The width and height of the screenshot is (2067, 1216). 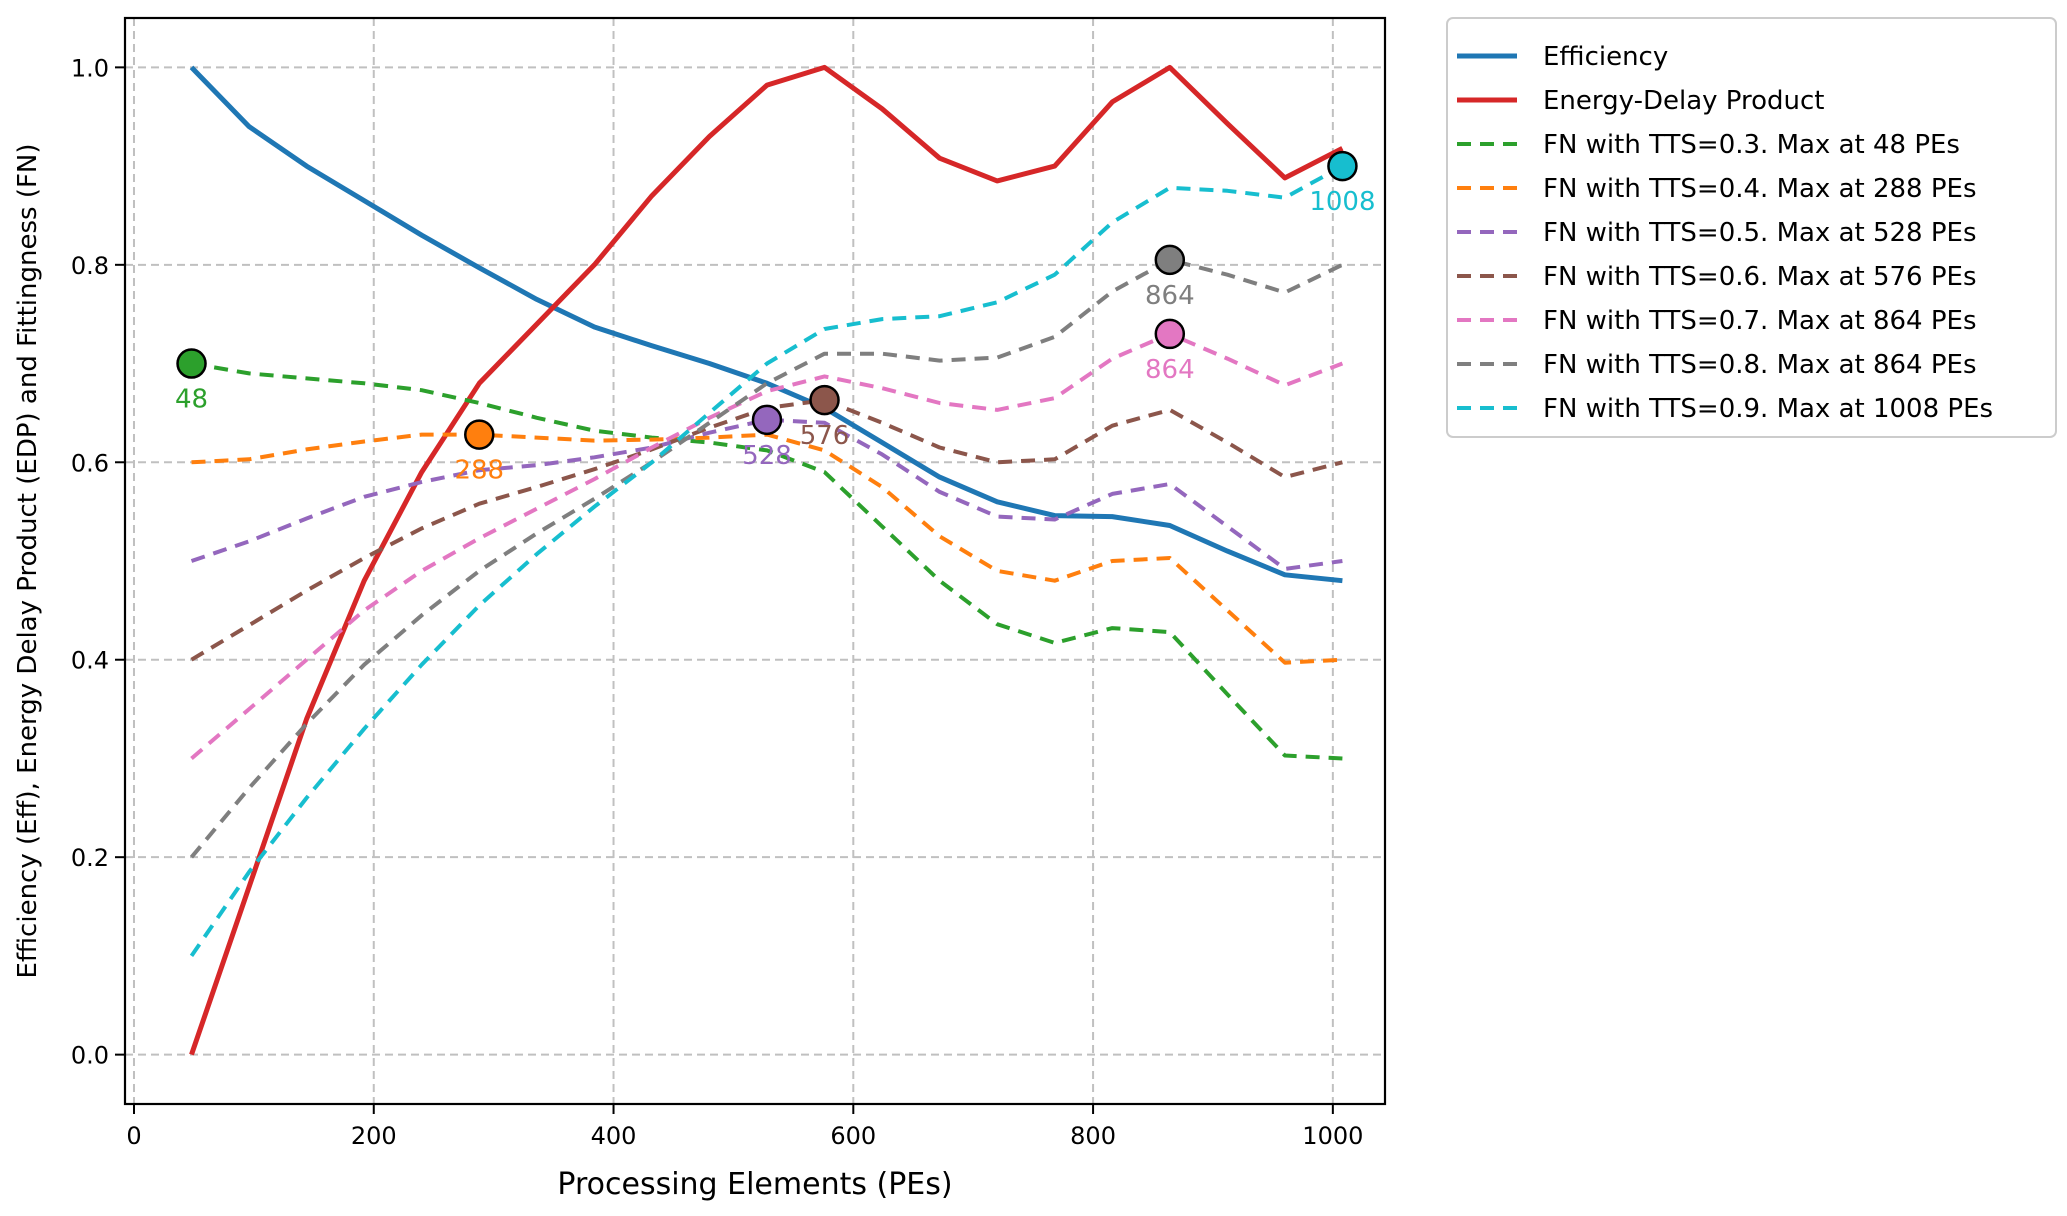 I want to click on legend-entry: FN with TTS=0.7. Max at 864 PEs, so click(x=1717, y=321).